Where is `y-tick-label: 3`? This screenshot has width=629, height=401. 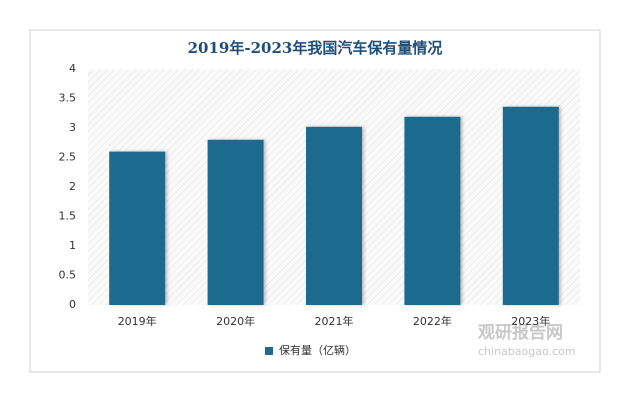 y-tick-label: 3 is located at coordinates (72, 127).